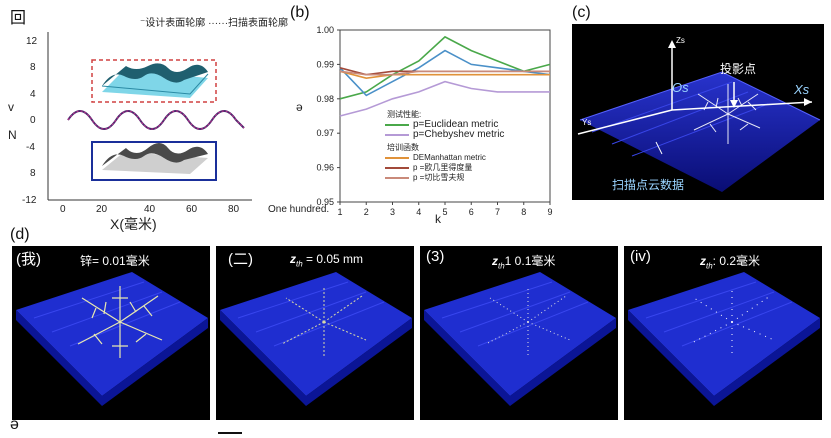  What do you see at coordinates (299, 209) in the screenshot?
I see `panel-b-first-tick: One hundred.` at bounding box center [299, 209].